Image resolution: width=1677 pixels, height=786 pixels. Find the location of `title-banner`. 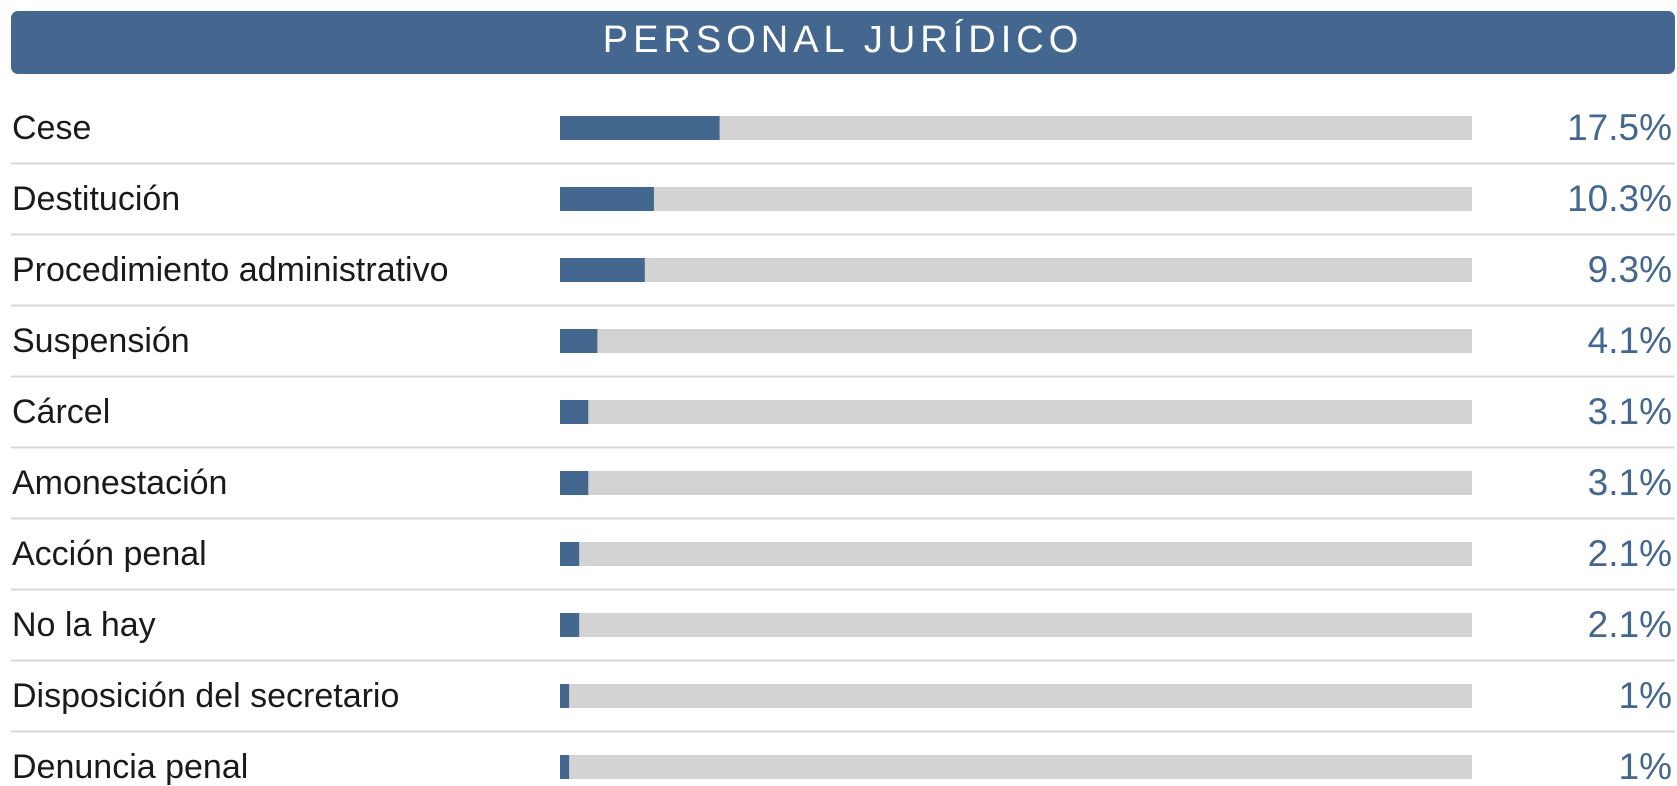

title-banner is located at coordinates (843, 42).